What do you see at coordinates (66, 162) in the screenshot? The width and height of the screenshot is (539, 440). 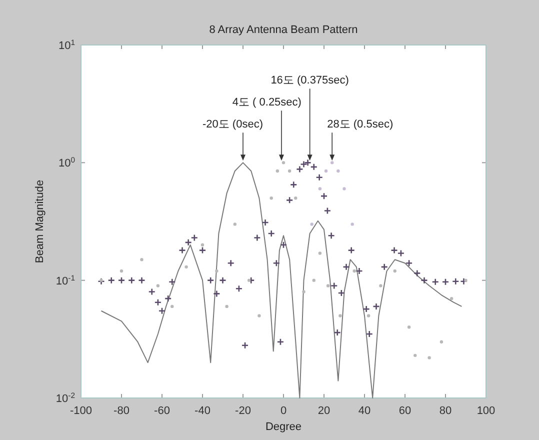 I see `y-tick-label: 10$^{0}$` at bounding box center [66, 162].